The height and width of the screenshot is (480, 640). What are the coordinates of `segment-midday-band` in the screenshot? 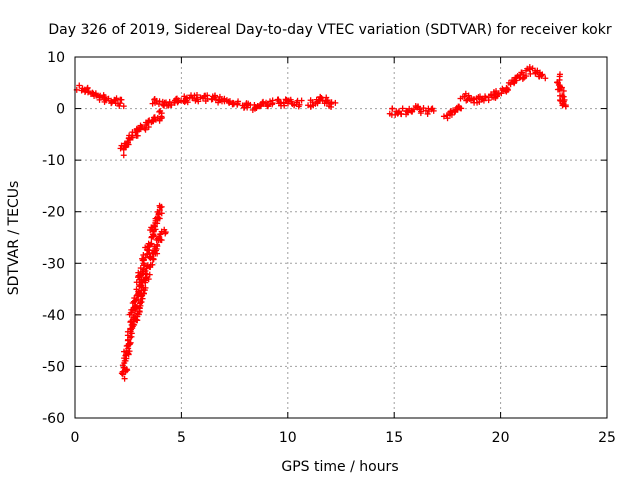 It's located at (227, 102).